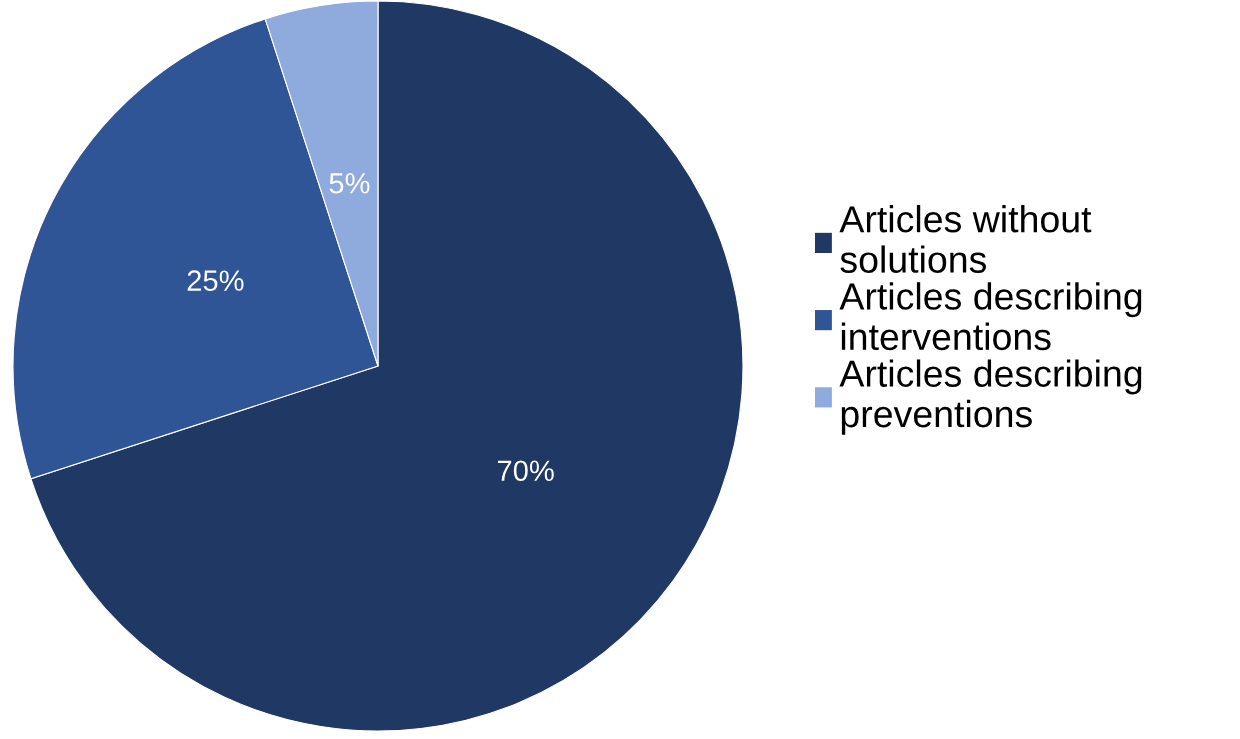 This screenshot has width=1240, height=739. I want to click on legend-label: Articles without solutions, so click(965, 239).